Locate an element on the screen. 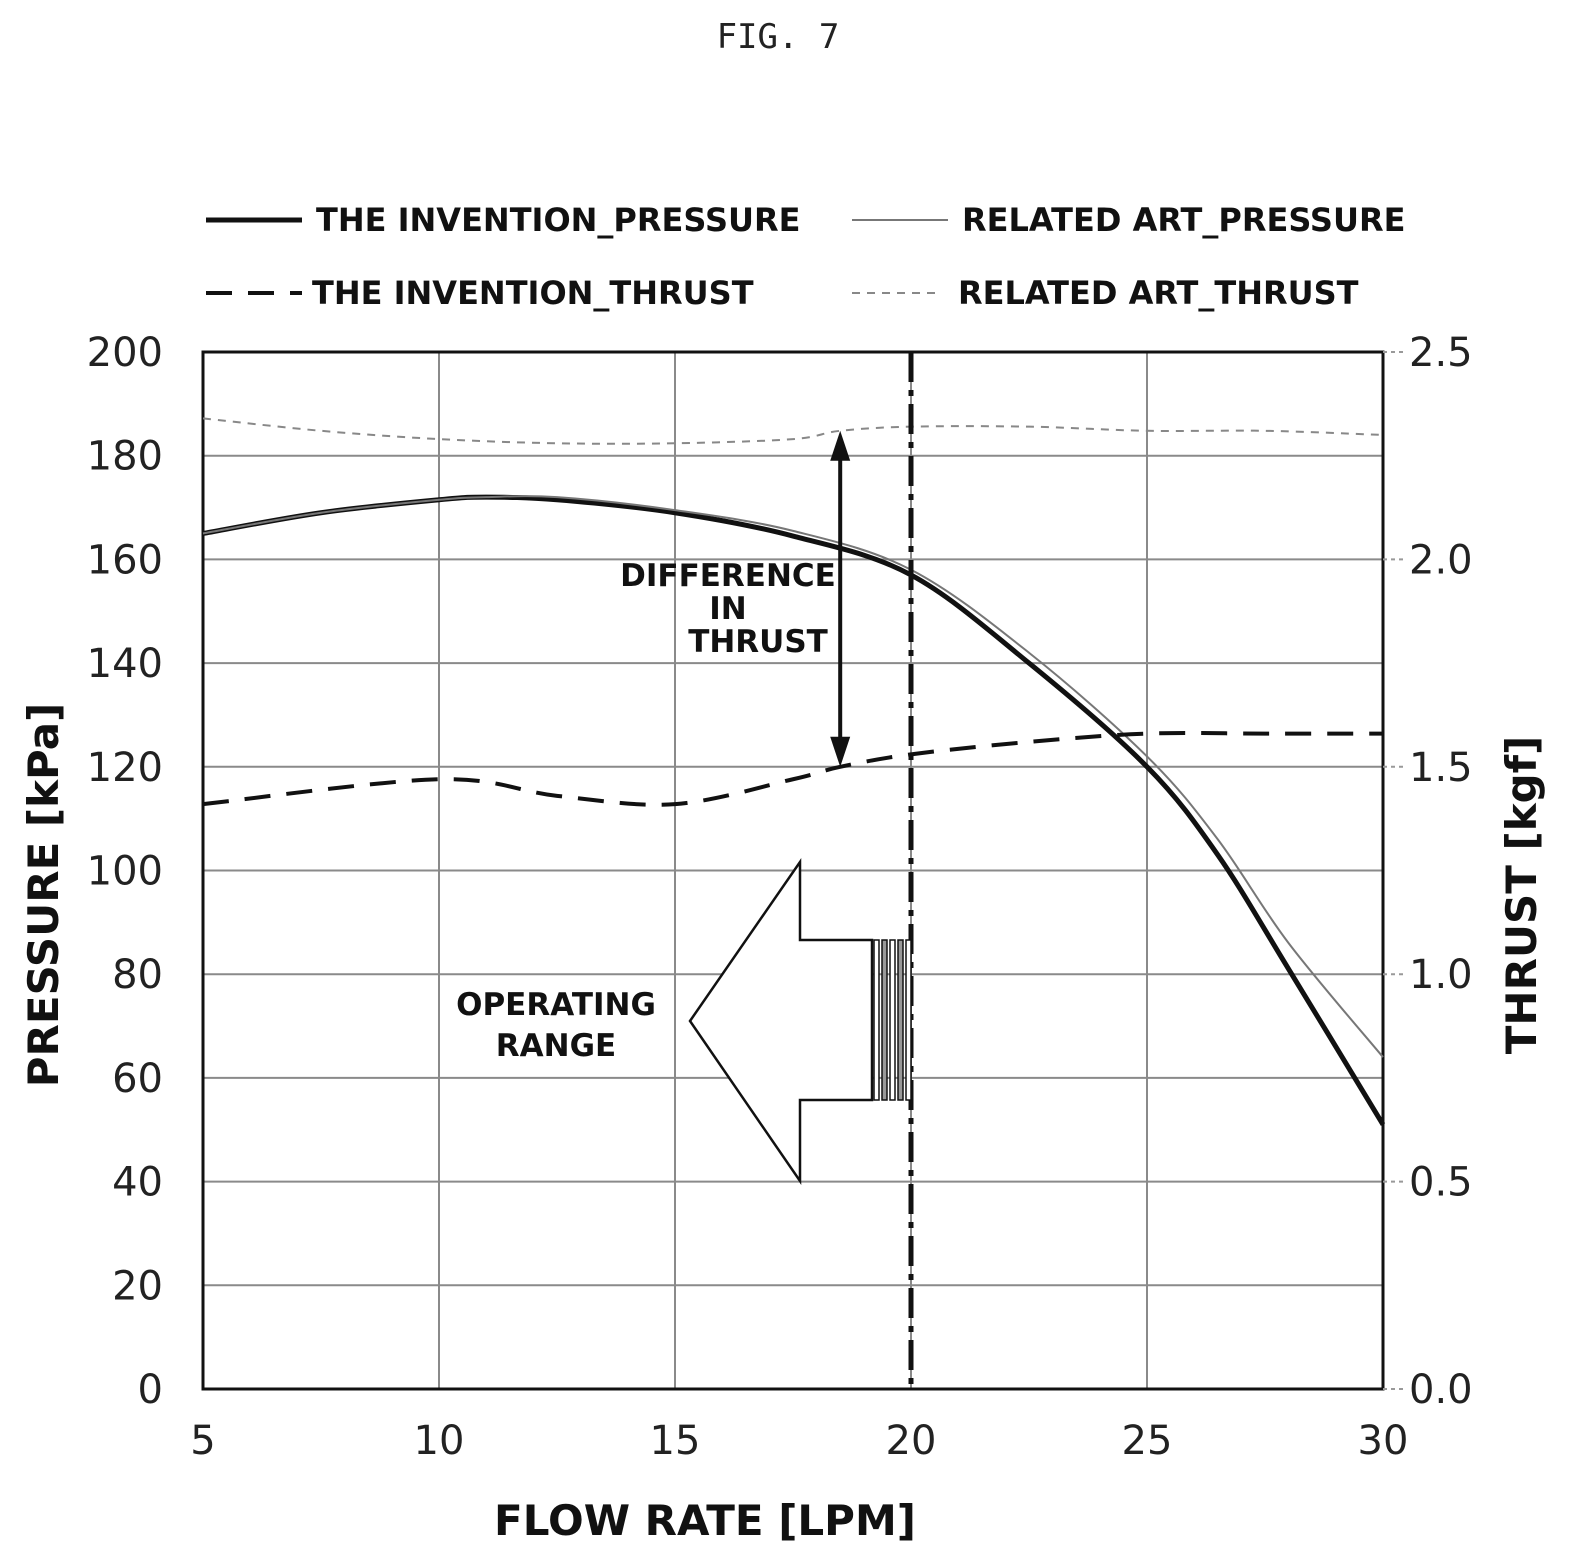  y-axis-title: PRESSURE [kPa] is located at coordinates (43, 895).